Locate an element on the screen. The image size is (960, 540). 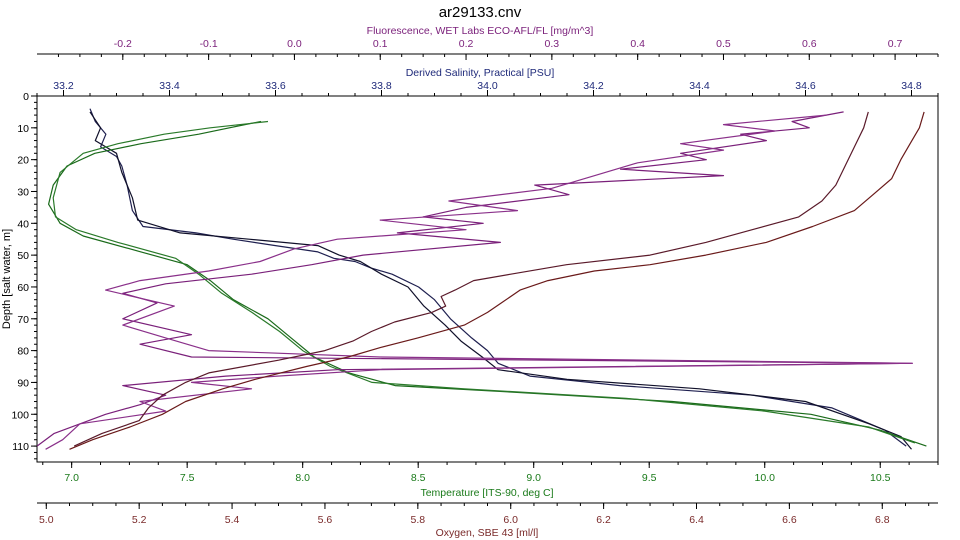
oxygen-tick-label: 6.2 is located at coordinates (603, 520).